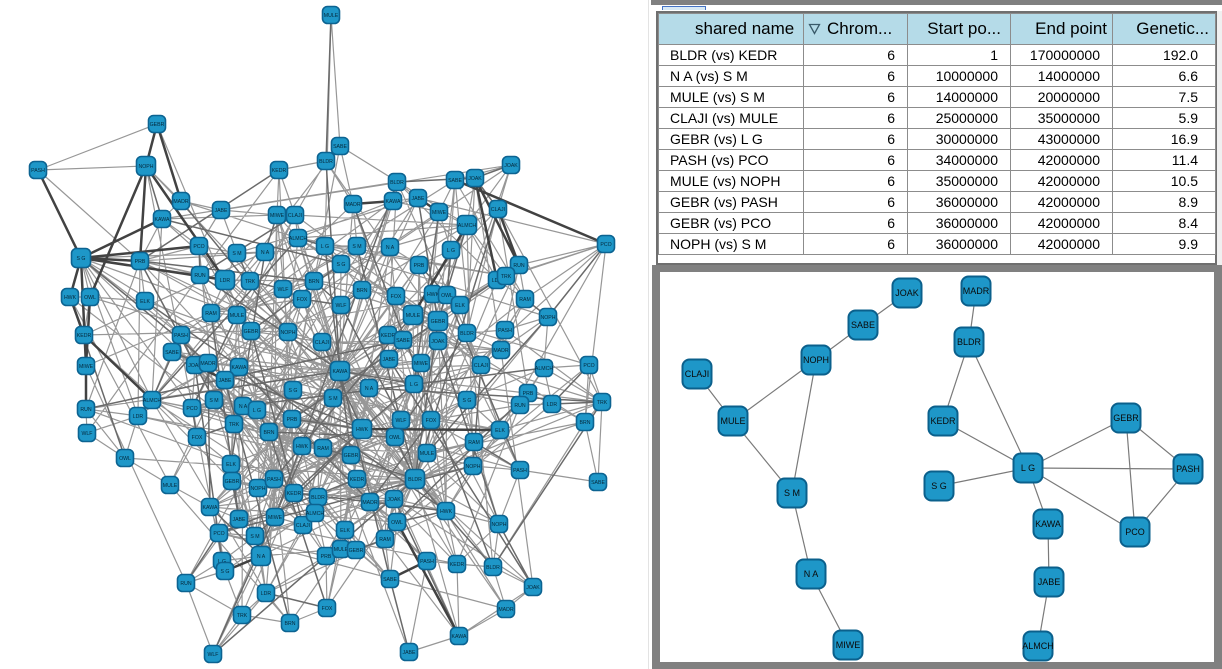 The height and width of the screenshot is (669, 1222). Describe the element at coordinates (419, 266) in the screenshot. I see `svg-text: PRB` at that location.